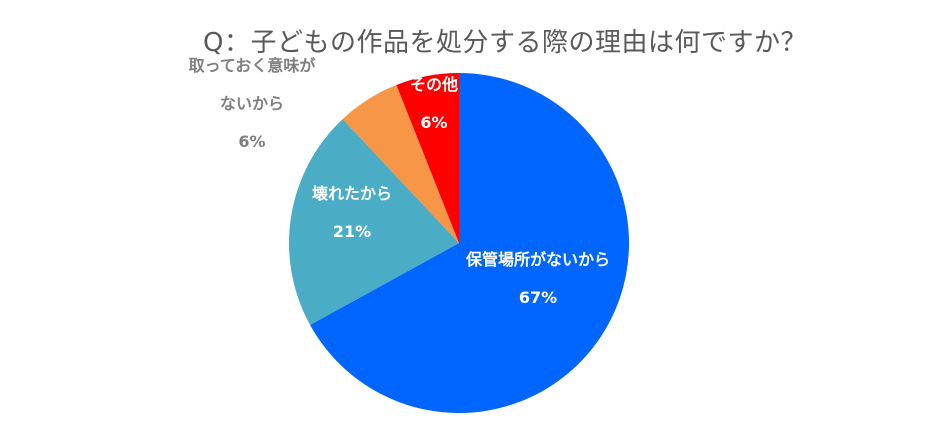  Describe the element at coordinates (352, 193) in the screenshot. I see `slice-category-label: 壊れたから` at that location.